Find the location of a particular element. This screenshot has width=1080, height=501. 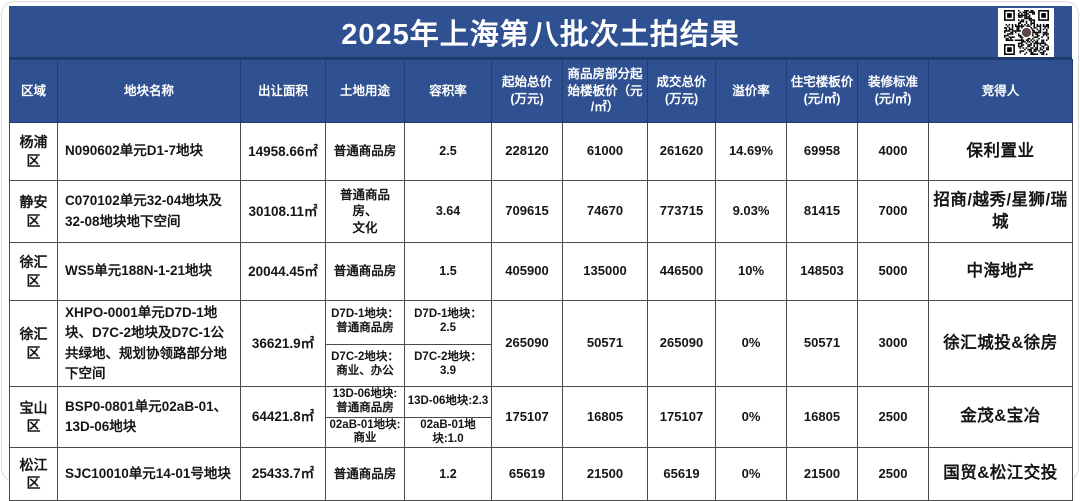

cell-deal_total: 175107 is located at coordinates (681, 417).